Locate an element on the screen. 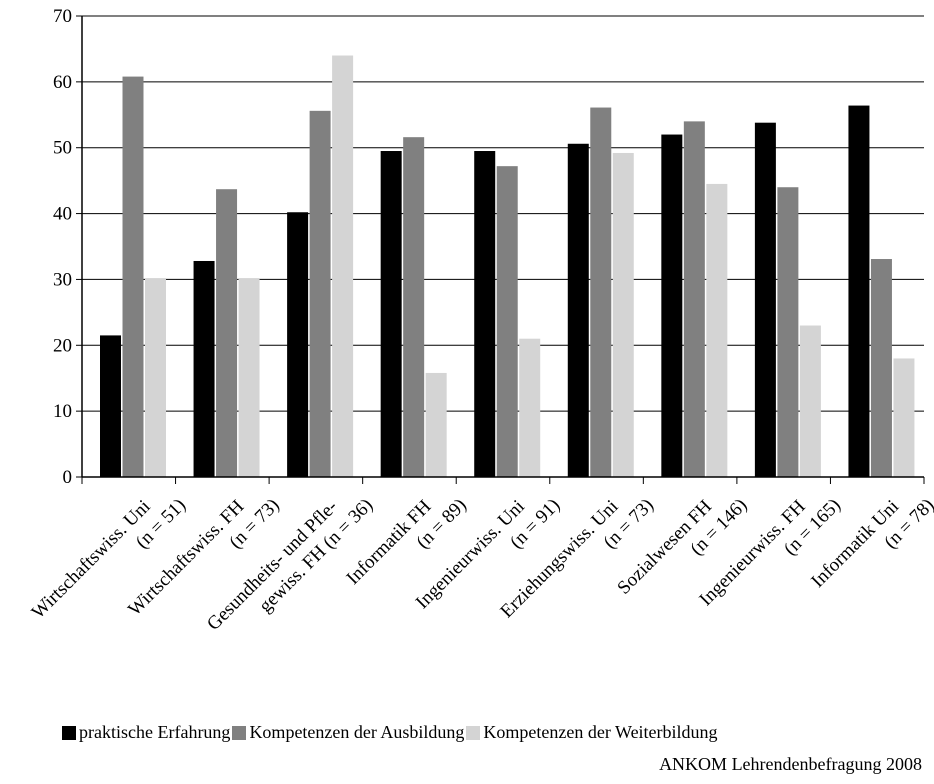  y-axis-ticks: 0 10 20 30 40 50 60 70 is located at coordinates (67, 247).